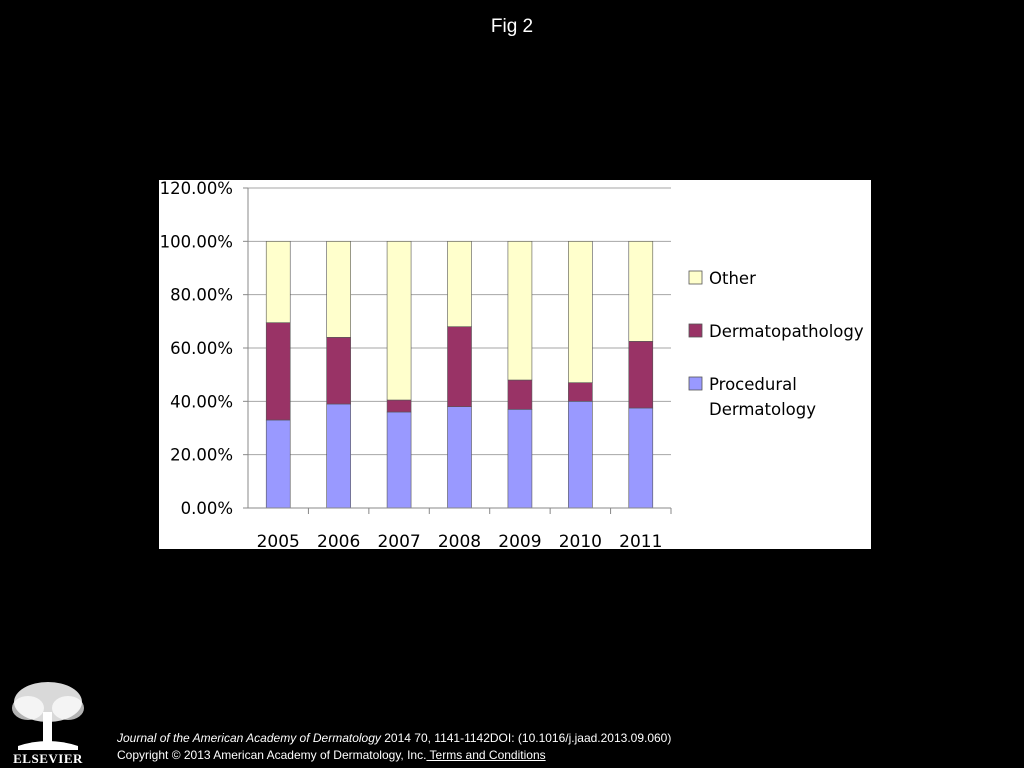 The height and width of the screenshot is (768, 1024). Describe the element at coordinates (338, 540) in the screenshot. I see `x-tick-label: 2006` at that location.